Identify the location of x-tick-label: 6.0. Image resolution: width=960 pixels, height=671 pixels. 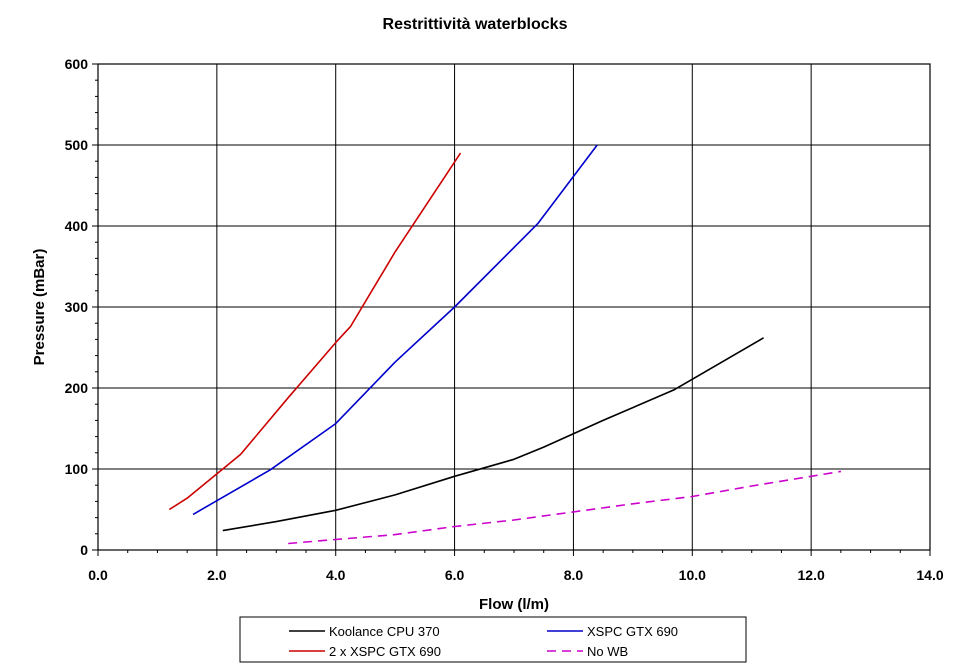
(455, 575).